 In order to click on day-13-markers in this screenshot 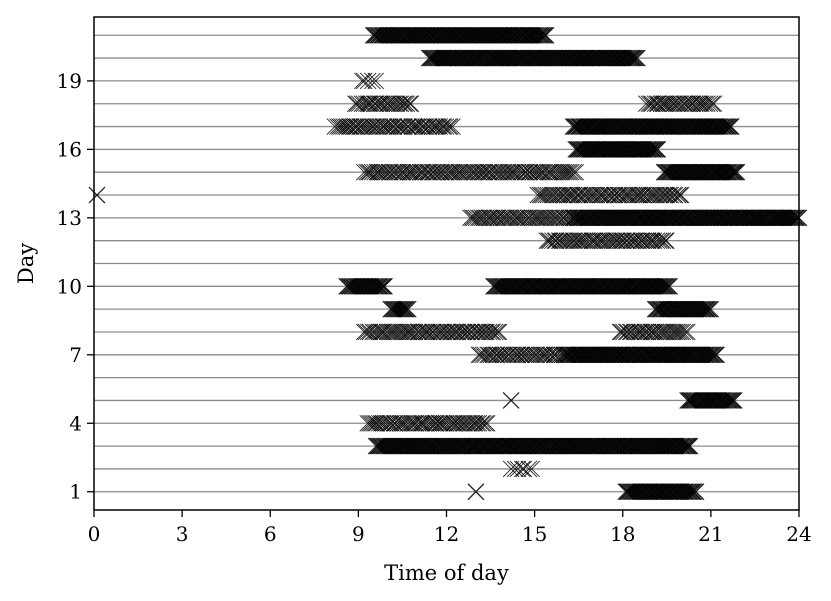, I will do `click(635, 218)`.